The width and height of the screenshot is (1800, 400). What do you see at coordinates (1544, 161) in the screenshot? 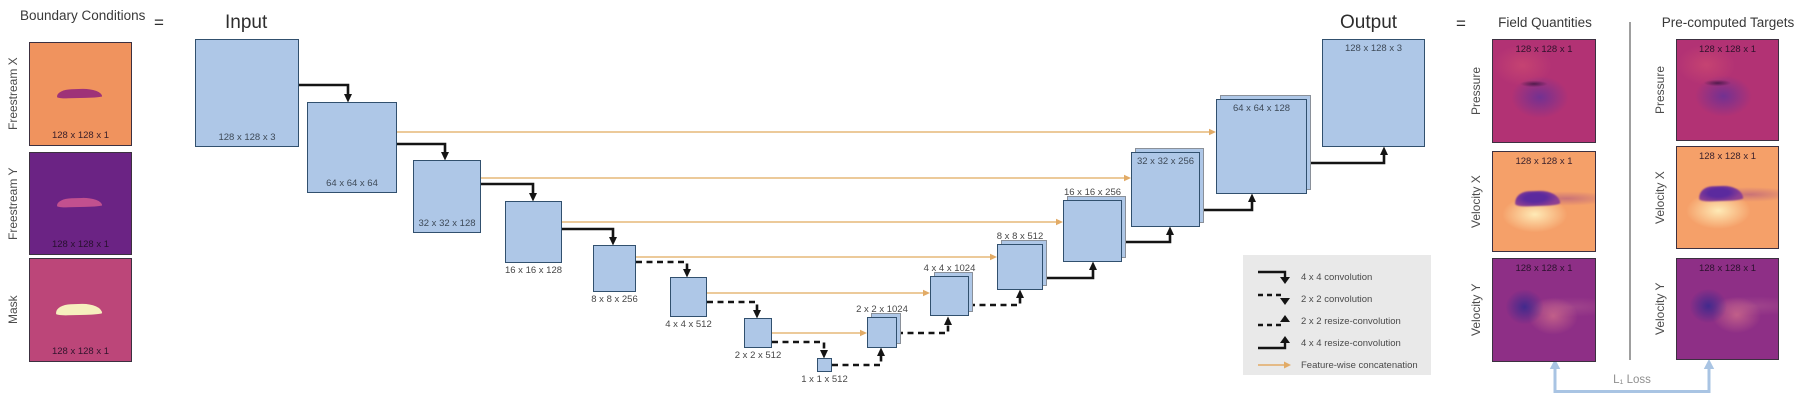
I see `fq-velocity-x-dims: 128 x 128 x 1` at bounding box center [1544, 161].